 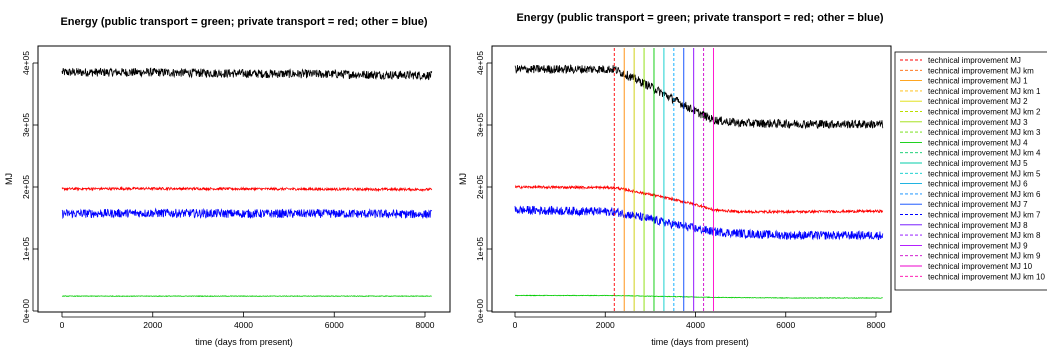 I want to click on legend-box, so click(x=970, y=171).